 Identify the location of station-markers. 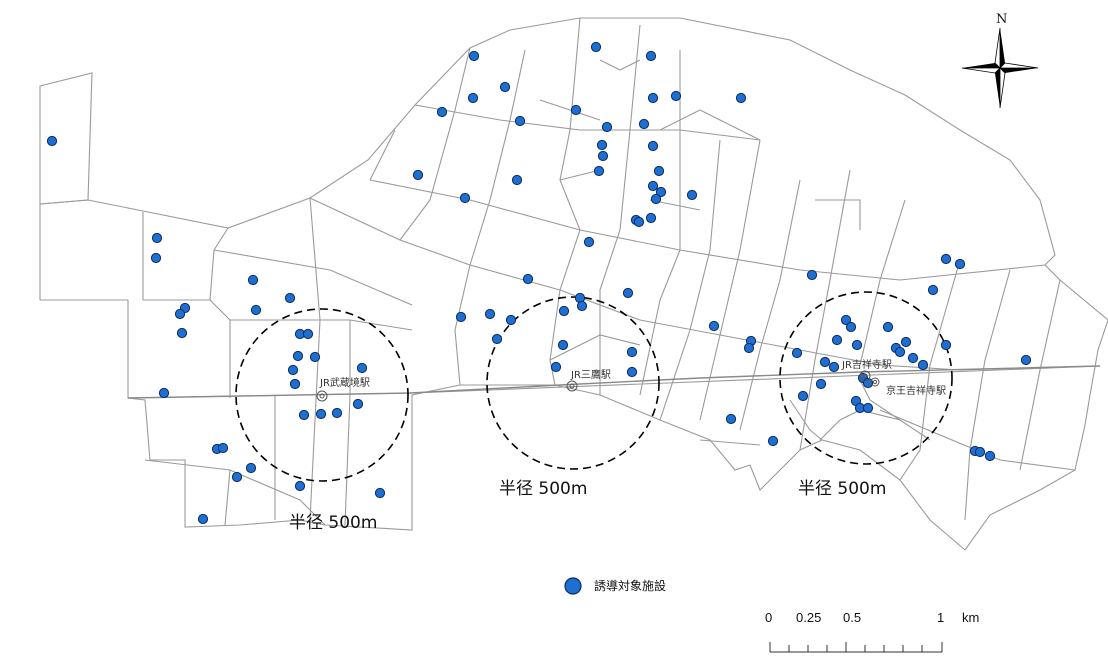
(598, 386).